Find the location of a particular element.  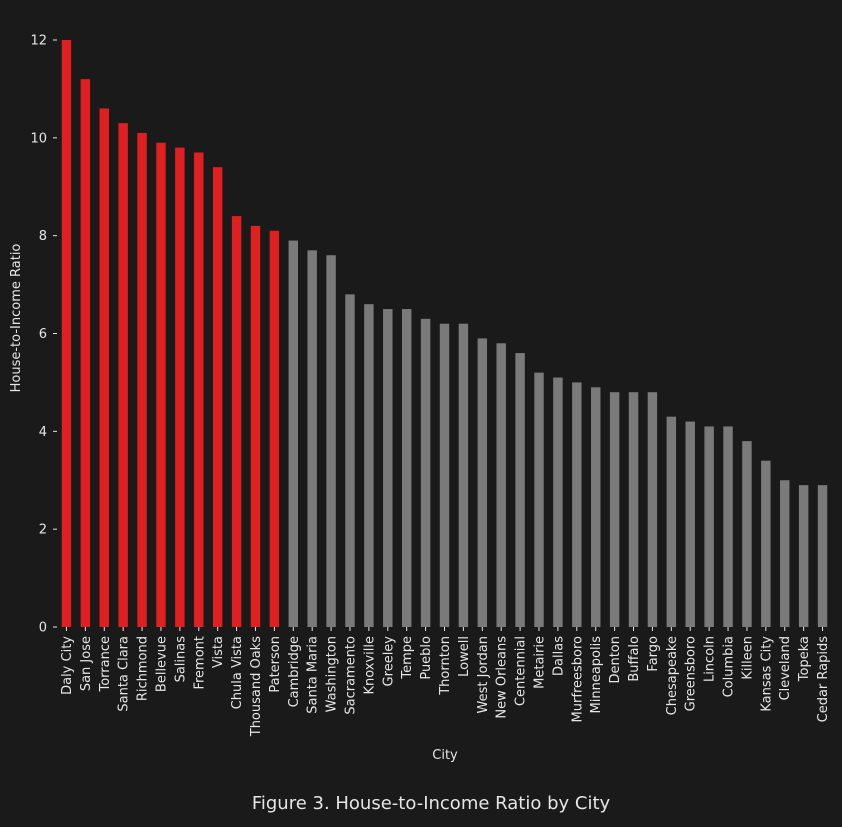

x-tick-label: Buffalo is located at coordinates (634, 659).